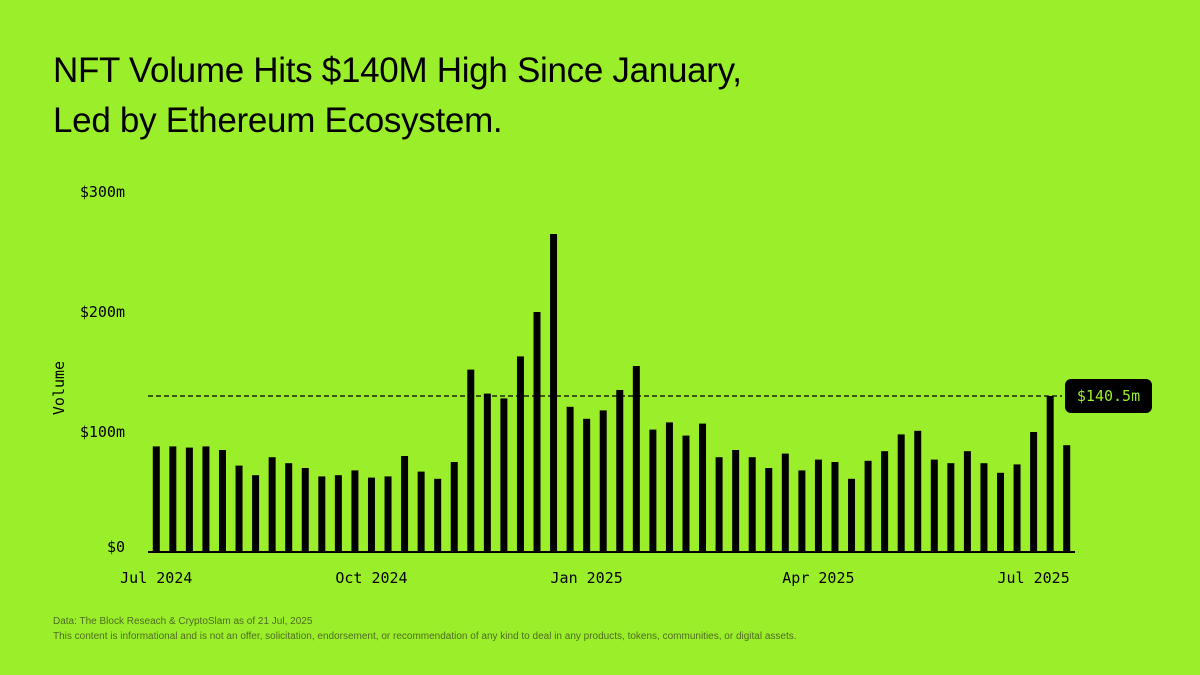 This screenshot has width=1200, height=675. I want to click on y-tick-label: $200m, so click(102, 312).